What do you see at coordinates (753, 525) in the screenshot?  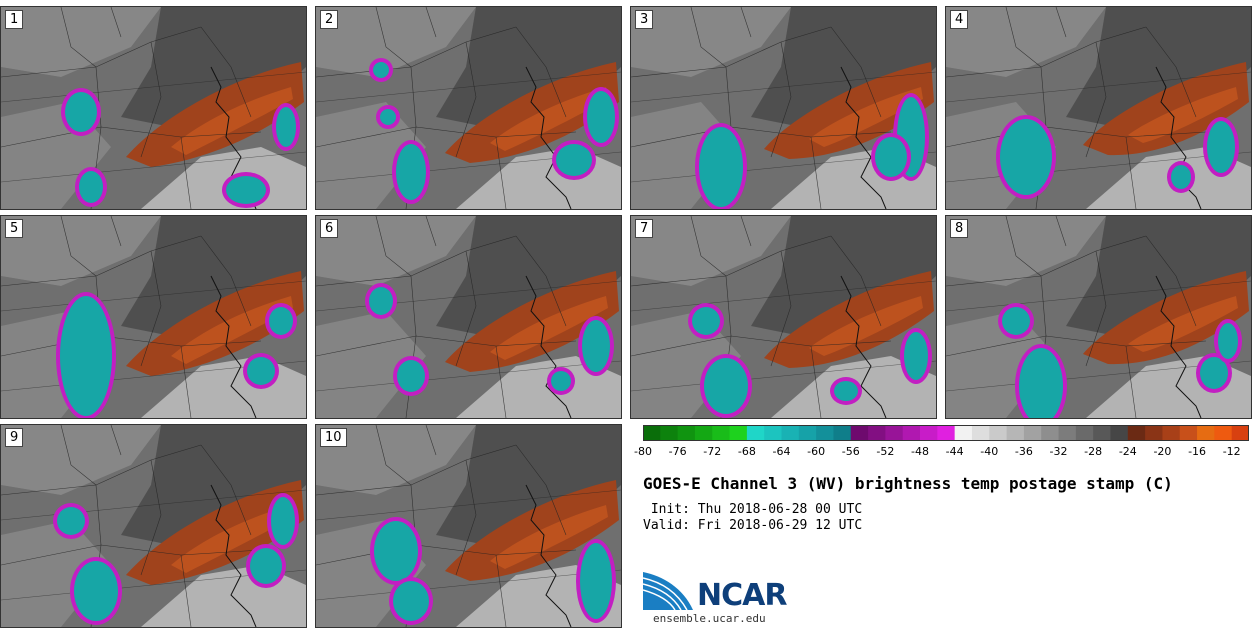 I see `valid-time: Valid: Fri 2018-06-29 12 UTC` at bounding box center [753, 525].